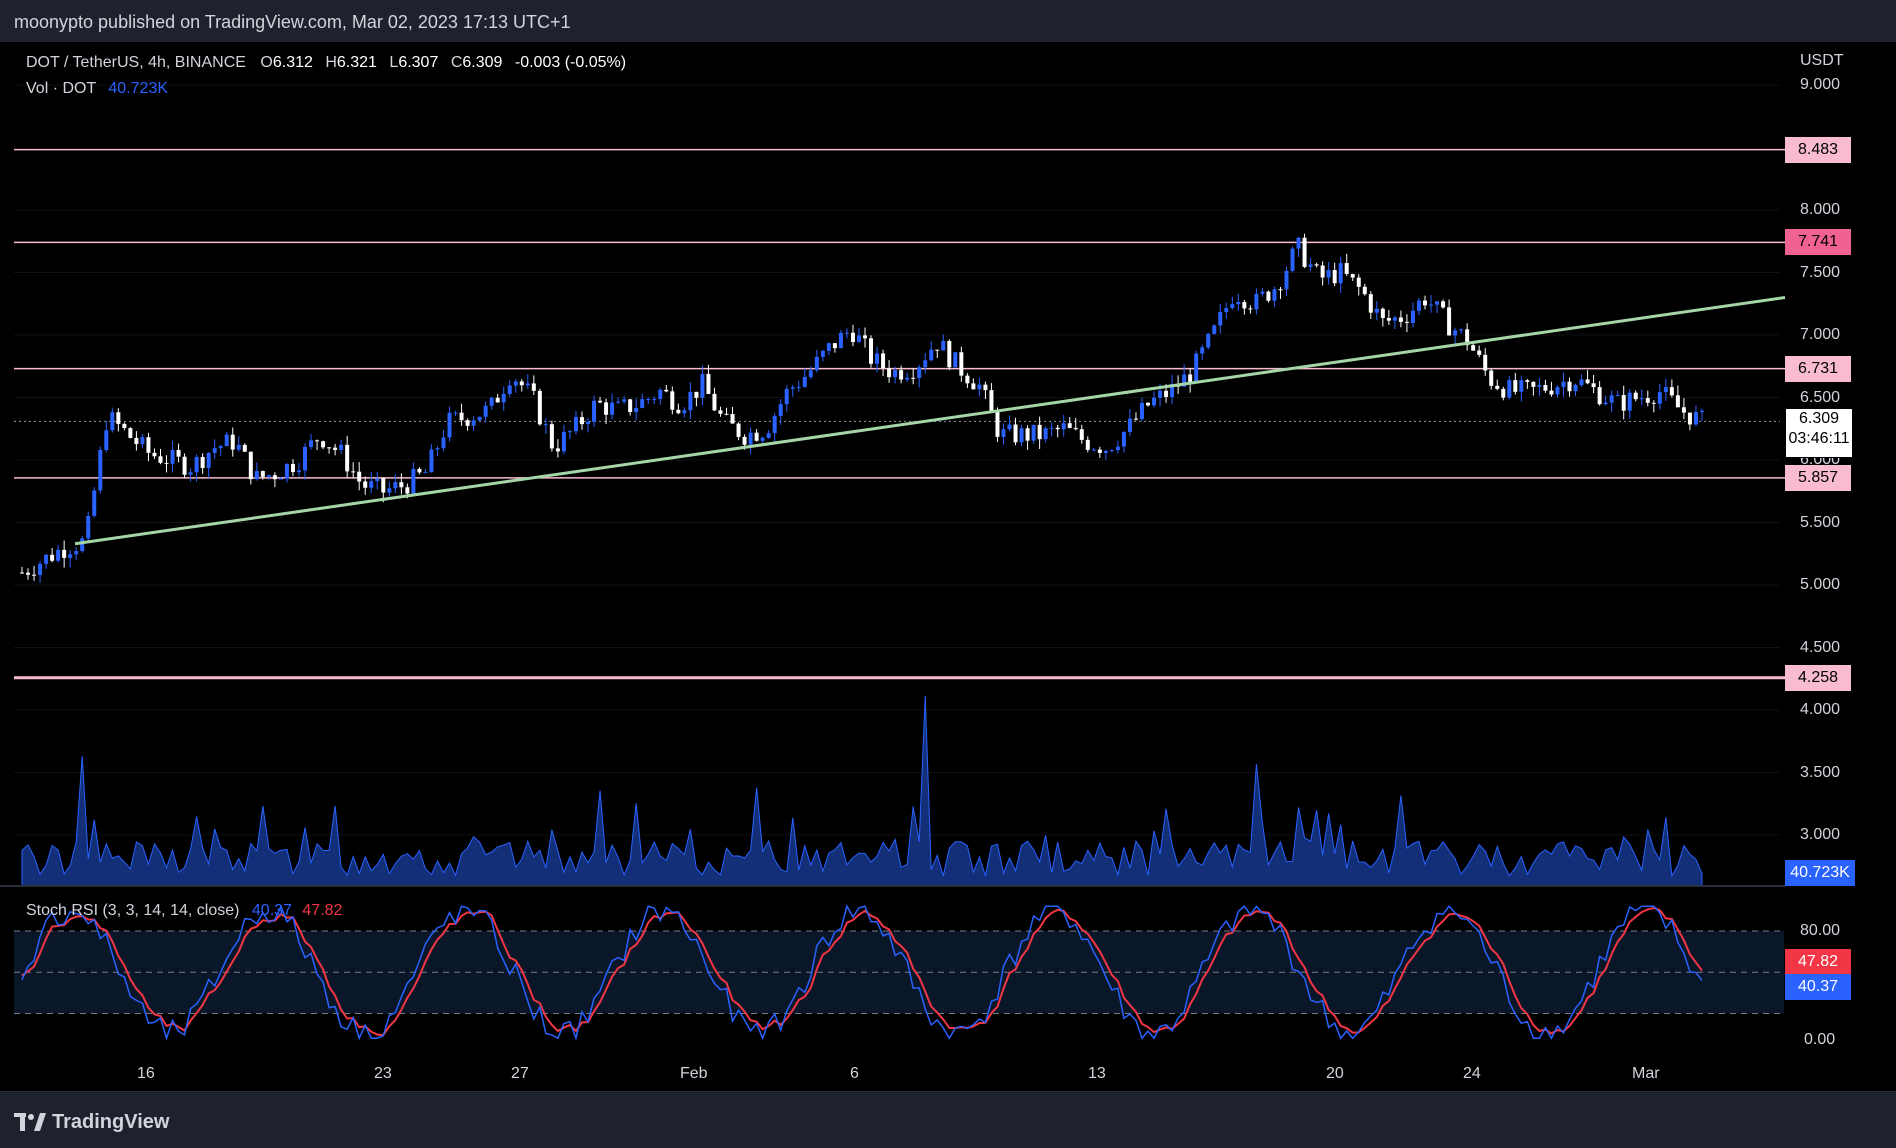 The height and width of the screenshot is (1148, 1896). Describe the element at coordinates (862, 971) in the screenshot. I see `stoch-d-line` at that location.